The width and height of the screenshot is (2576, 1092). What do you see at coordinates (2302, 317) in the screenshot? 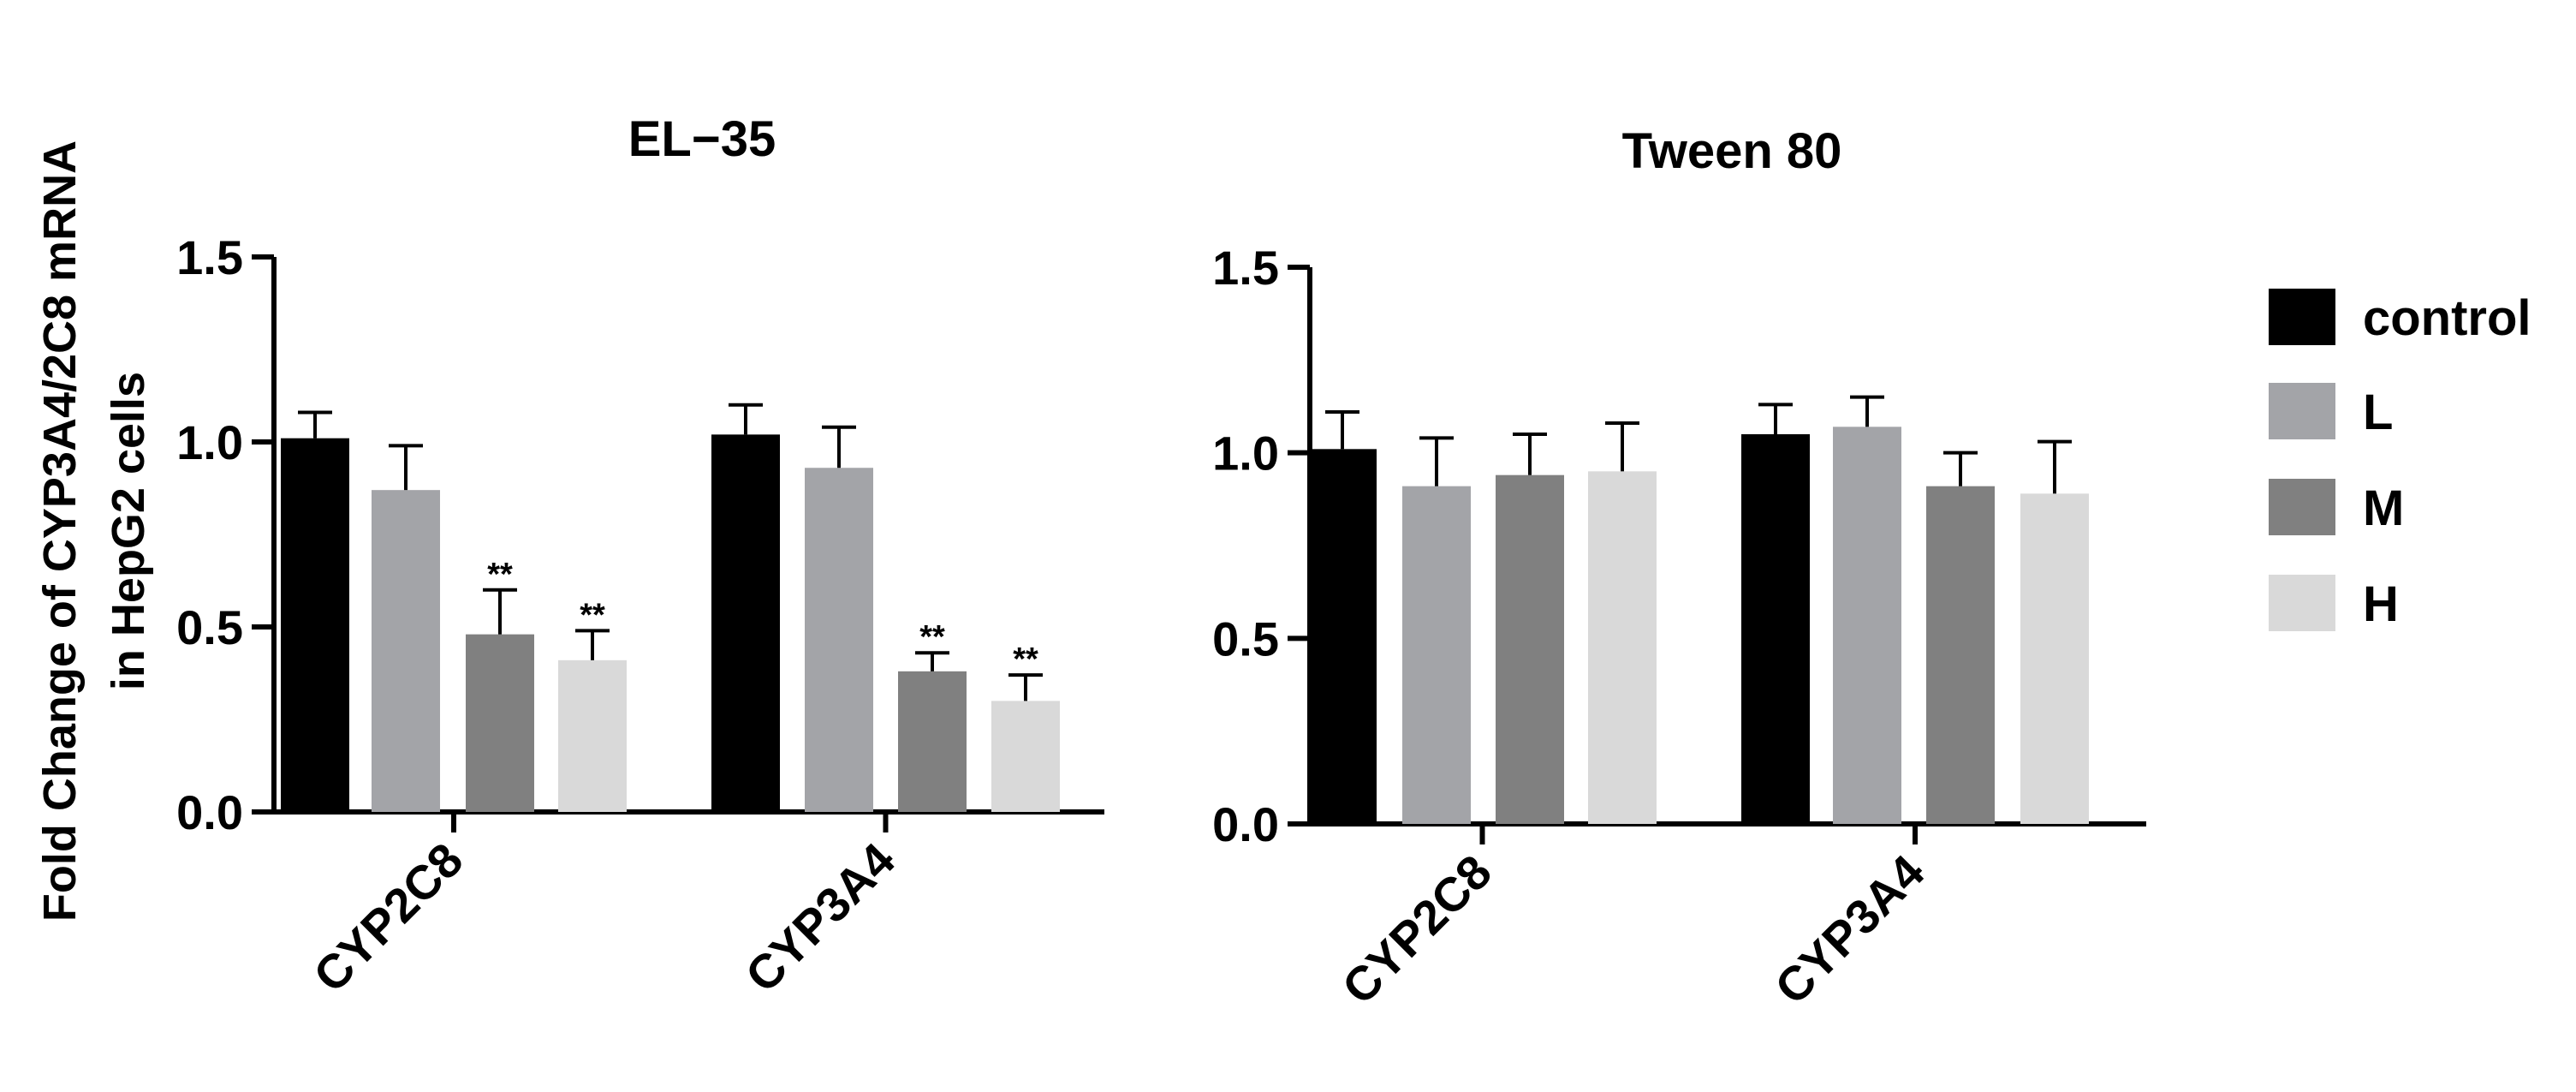
I see `legend-swatch-control` at bounding box center [2302, 317].